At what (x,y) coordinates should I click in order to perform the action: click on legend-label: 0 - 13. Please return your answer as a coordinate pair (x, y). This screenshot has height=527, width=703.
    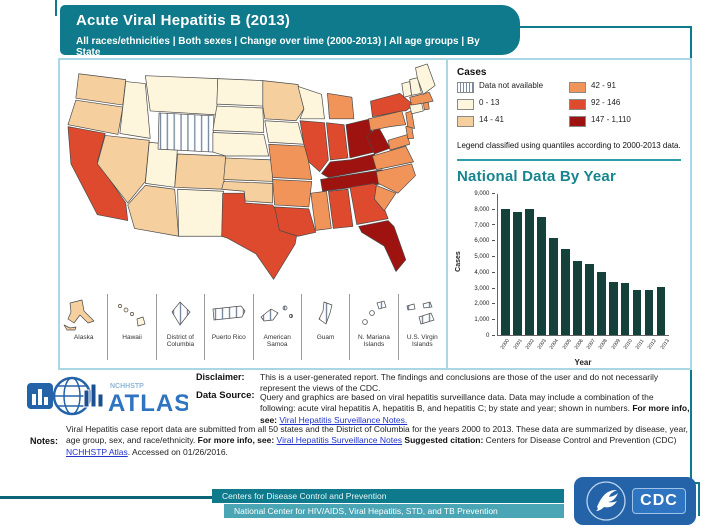
    Looking at the image, I should click on (489, 102).